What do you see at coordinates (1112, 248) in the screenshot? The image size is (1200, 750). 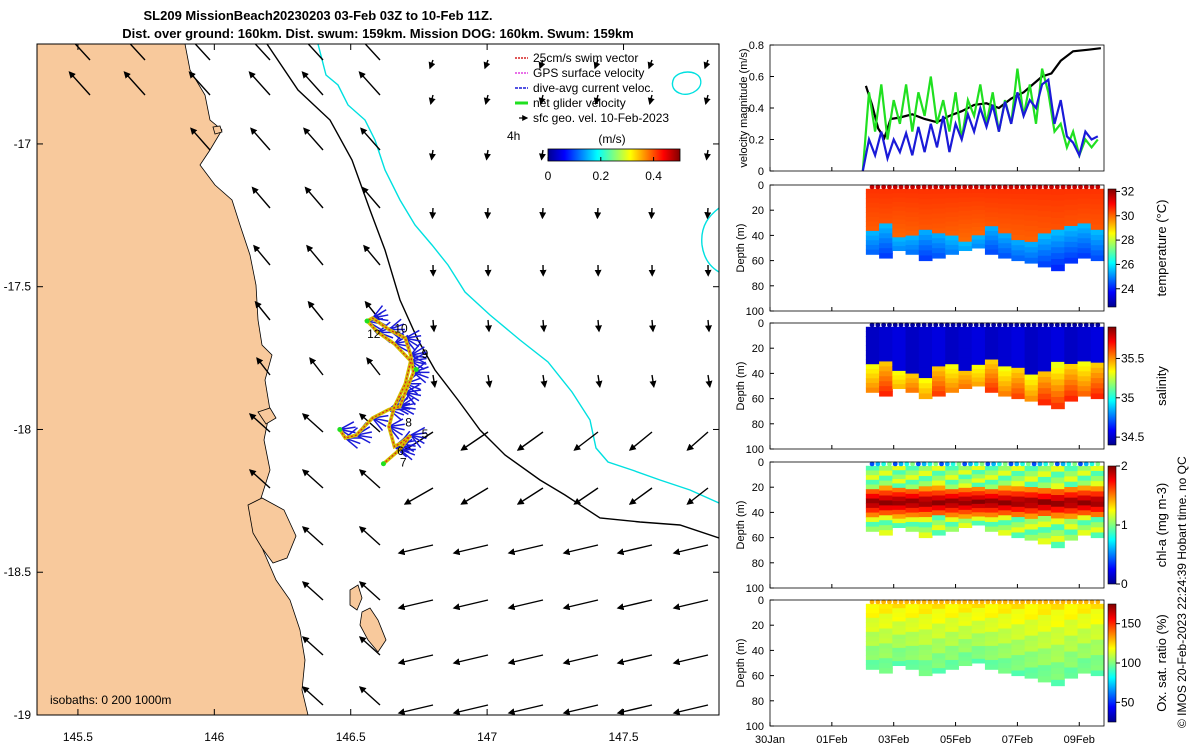 I see `panel-colorbar` at bounding box center [1112, 248].